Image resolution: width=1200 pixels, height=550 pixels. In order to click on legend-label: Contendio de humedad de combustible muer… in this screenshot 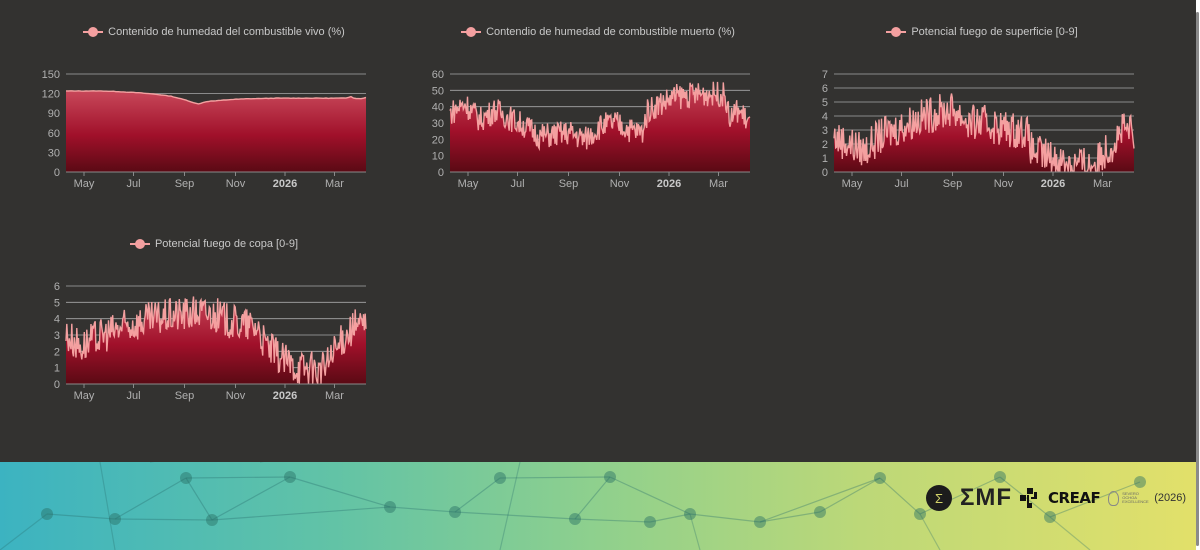, I will do `click(610, 32)`.